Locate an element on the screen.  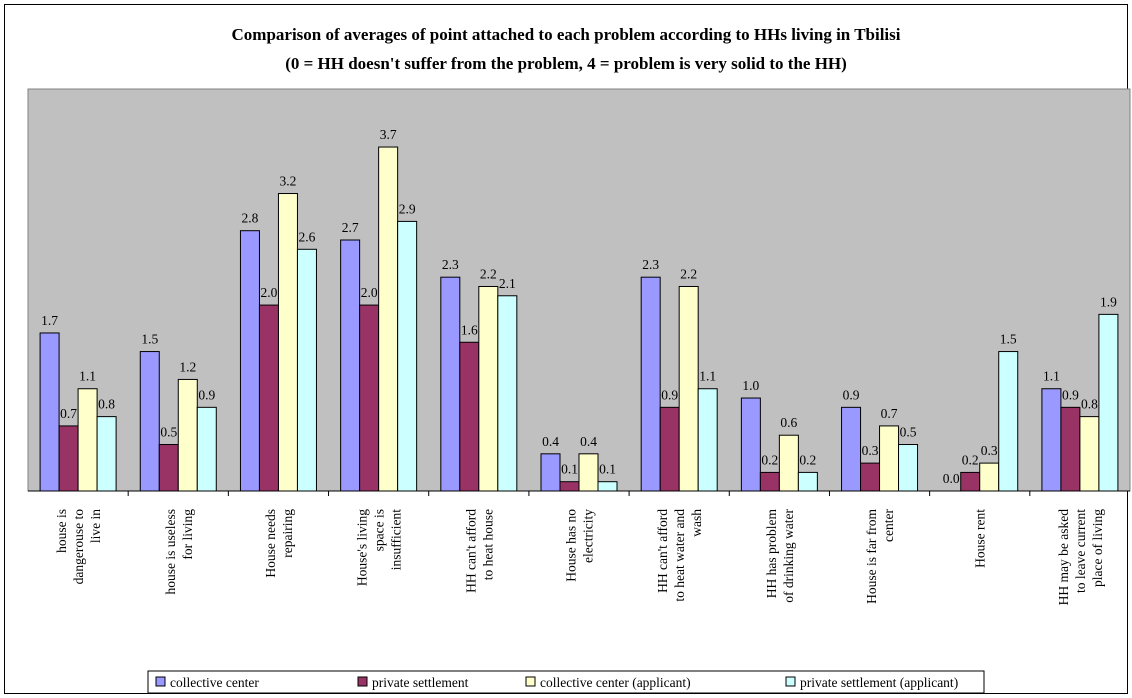
bar-s1-c3 is located at coordinates (369, 398).